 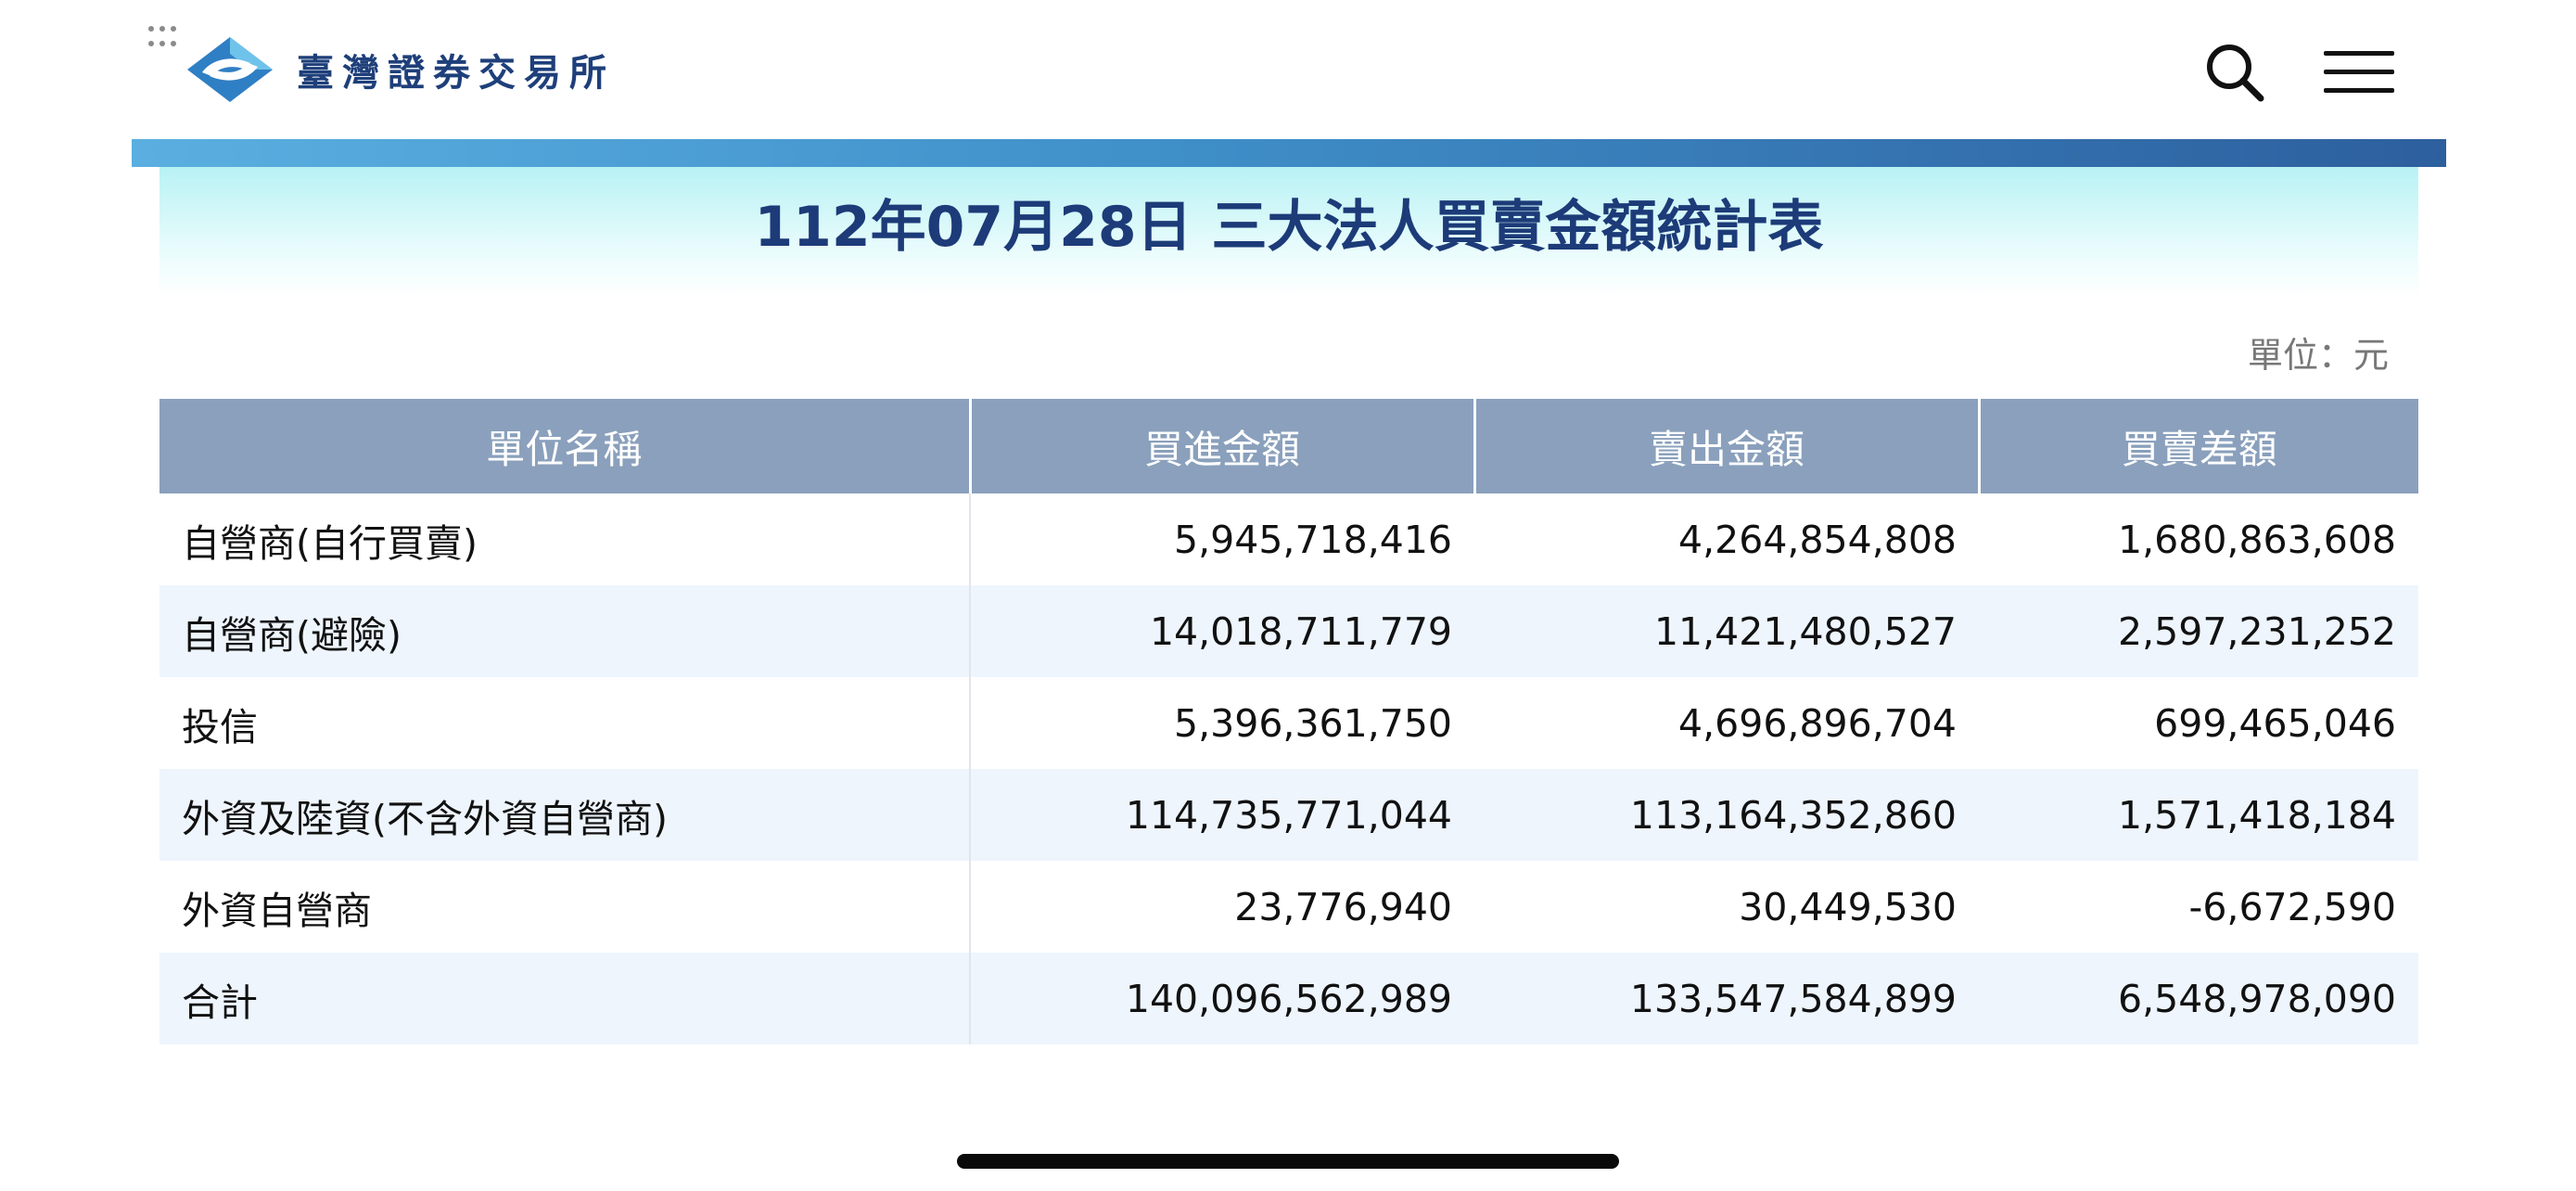 I want to click on twse-logo-icon, so click(x=230, y=69).